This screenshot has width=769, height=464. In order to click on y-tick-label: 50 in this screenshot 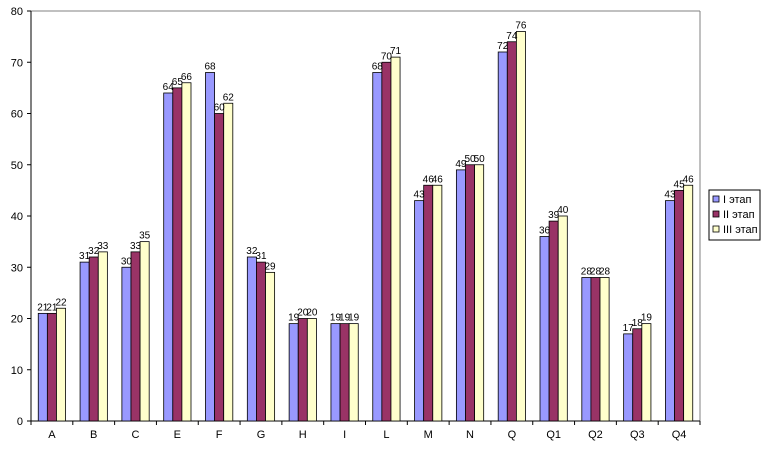, I will do `click(17, 166)`.